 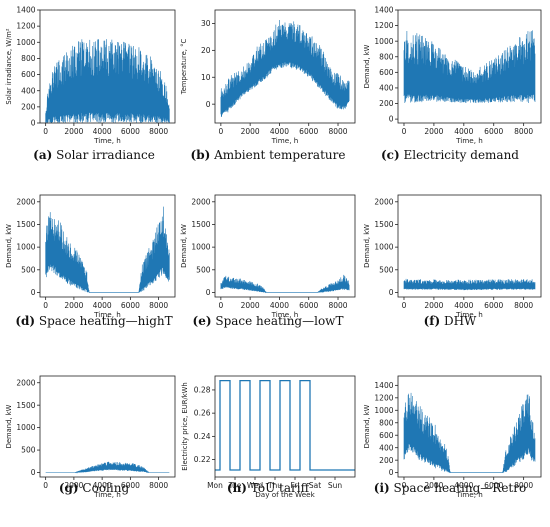 What do you see at coordinates (278, 321) in the screenshot?
I see `caption-text: Space heating—lowT` at bounding box center [278, 321].